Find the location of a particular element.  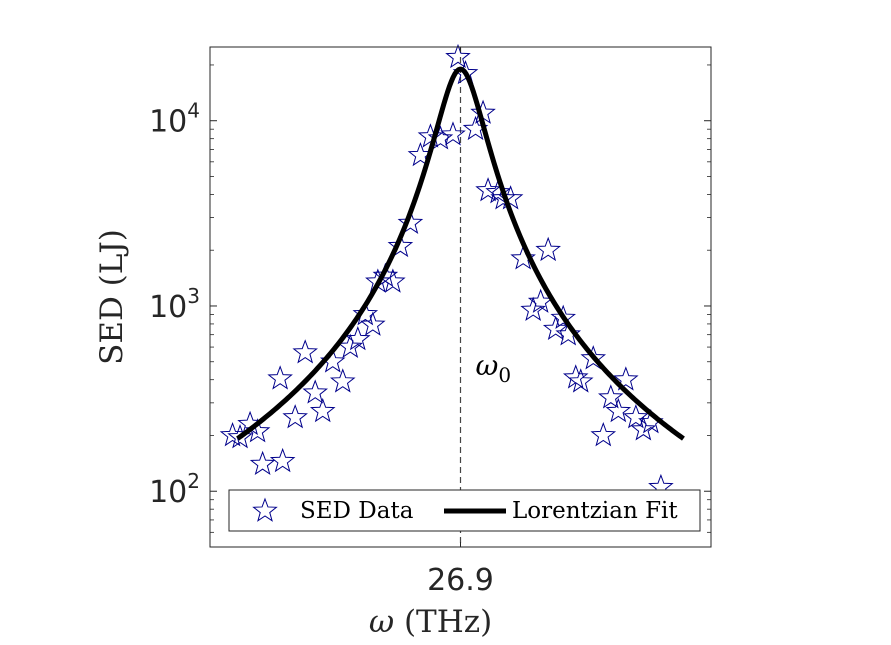

legend-label-lorentzian-fit: Lorentzian Fit is located at coordinates (595, 511).